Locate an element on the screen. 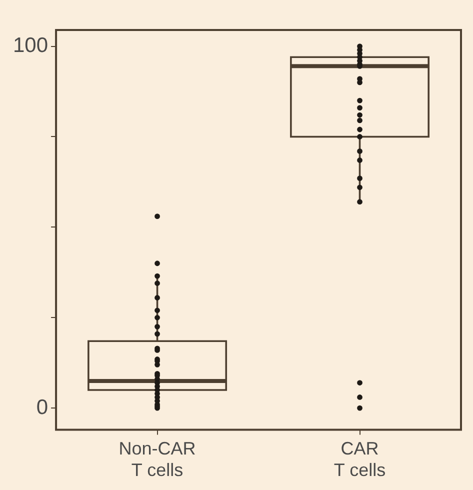 The width and height of the screenshot is (473, 490). x-tick-label: Non-CAR T cells is located at coordinates (157, 459).